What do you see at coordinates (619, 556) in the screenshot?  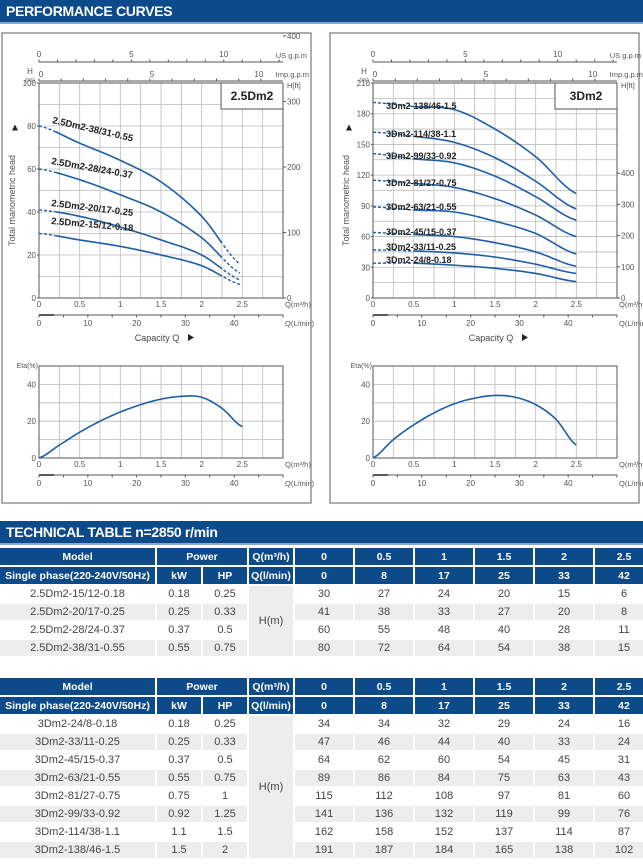 I see `header-q-value: 2.5` at bounding box center [619, 556].